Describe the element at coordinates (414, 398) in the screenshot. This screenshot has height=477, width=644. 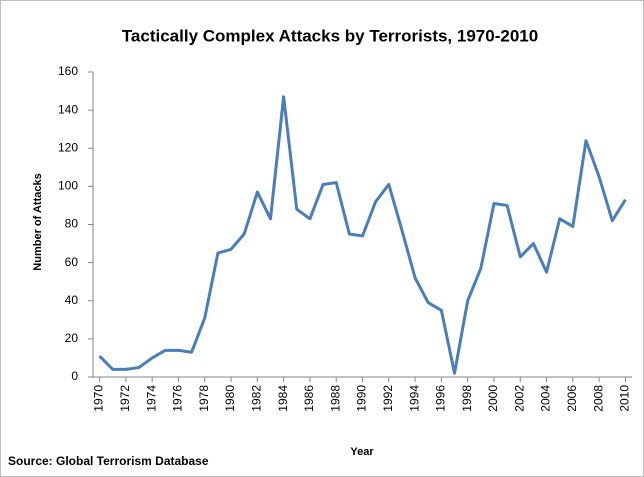
I see `x-tick-label: 1994` at that location.